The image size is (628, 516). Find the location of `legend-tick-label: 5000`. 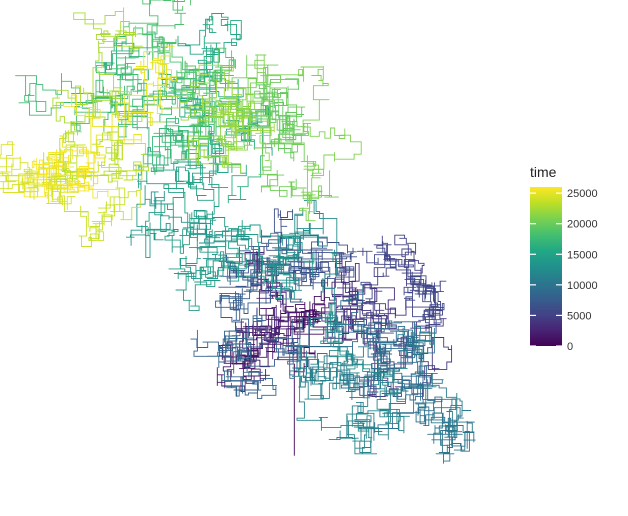

legend-tick-label: 5000 is located at coordinates (579, 316).